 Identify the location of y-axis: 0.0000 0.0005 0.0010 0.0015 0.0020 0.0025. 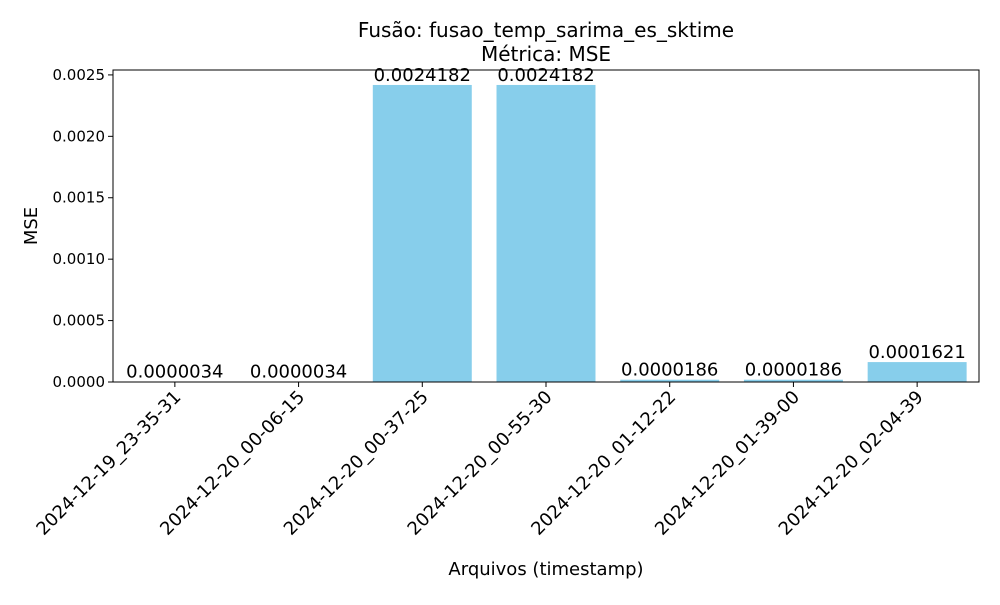
(83, 228).